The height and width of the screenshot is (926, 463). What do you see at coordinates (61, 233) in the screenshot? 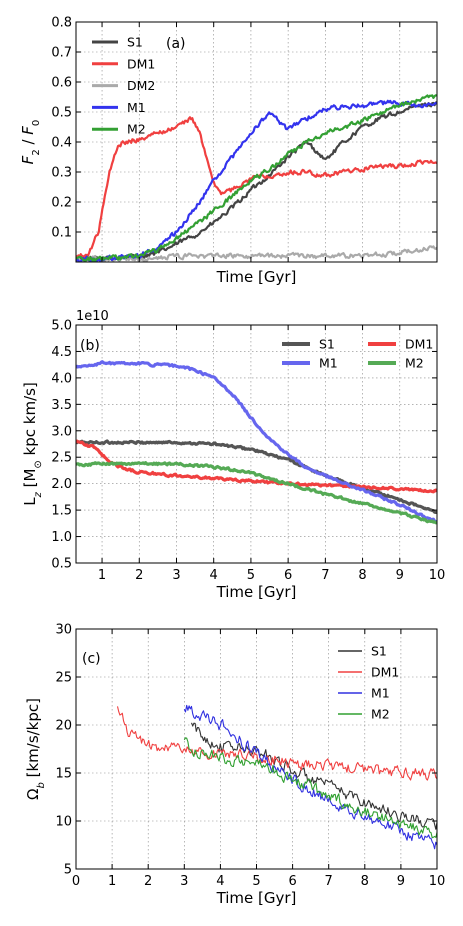
I see `y-tick-label: 0.1` at bounding box center [61, 233].